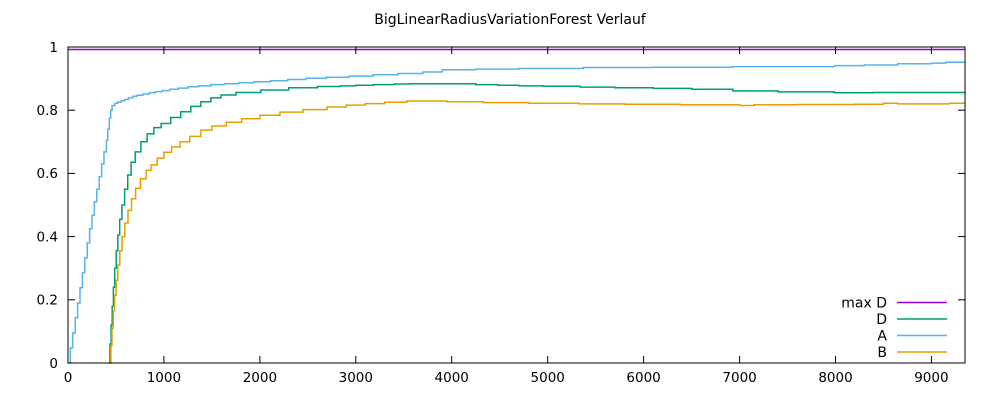 This screenshot has width=1000, height=400. Describe the element at coordinates (881, 320) in the screenshot. I see `legend-label-D: D` at that location.